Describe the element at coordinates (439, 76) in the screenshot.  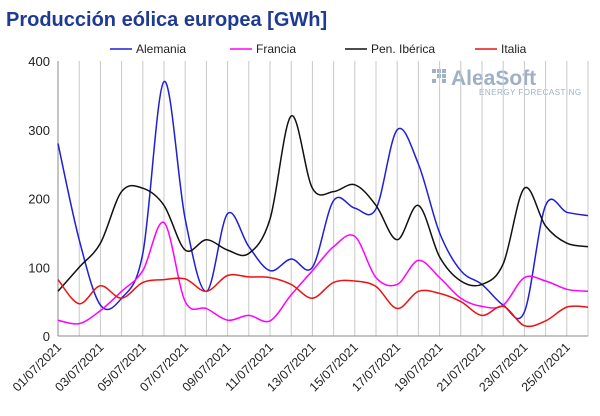
I see `aleasoft-logo-icon` at that location.